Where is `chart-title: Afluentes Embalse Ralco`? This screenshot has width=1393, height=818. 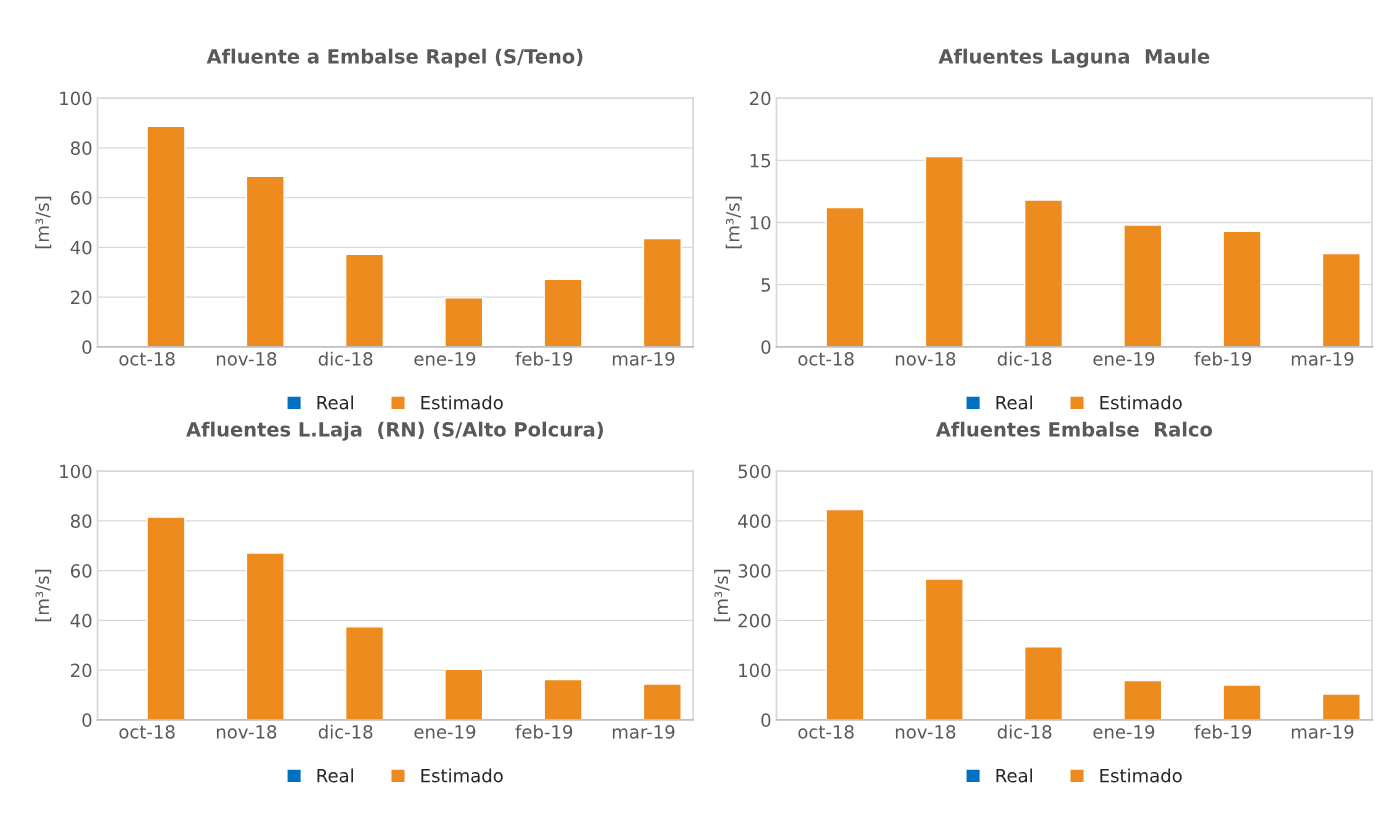
chart-title: Afluentes Embalse Ralco is located at coordinates (1073, 429).